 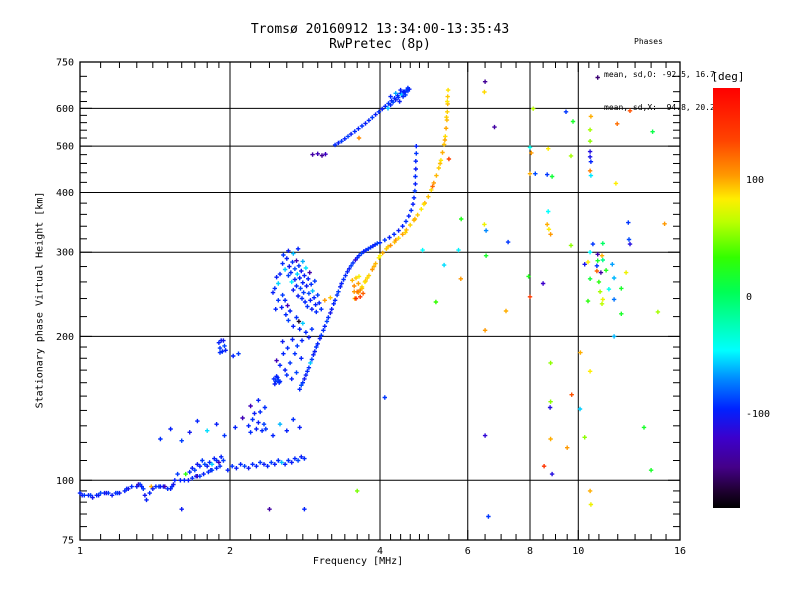 I want to click on plot-subtitle: RwPretec (8p), so click(x=380, y=44).